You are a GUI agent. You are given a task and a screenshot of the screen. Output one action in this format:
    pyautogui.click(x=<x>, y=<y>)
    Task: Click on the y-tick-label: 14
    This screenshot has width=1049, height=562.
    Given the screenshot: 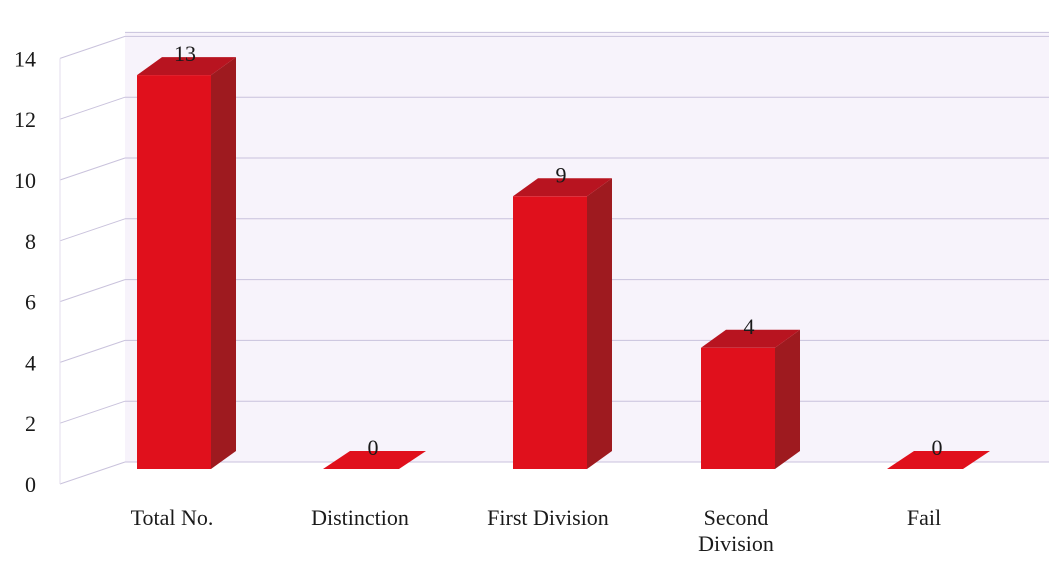 What is the action you would take?
    pyautogui.click(x=25, y=58)
    